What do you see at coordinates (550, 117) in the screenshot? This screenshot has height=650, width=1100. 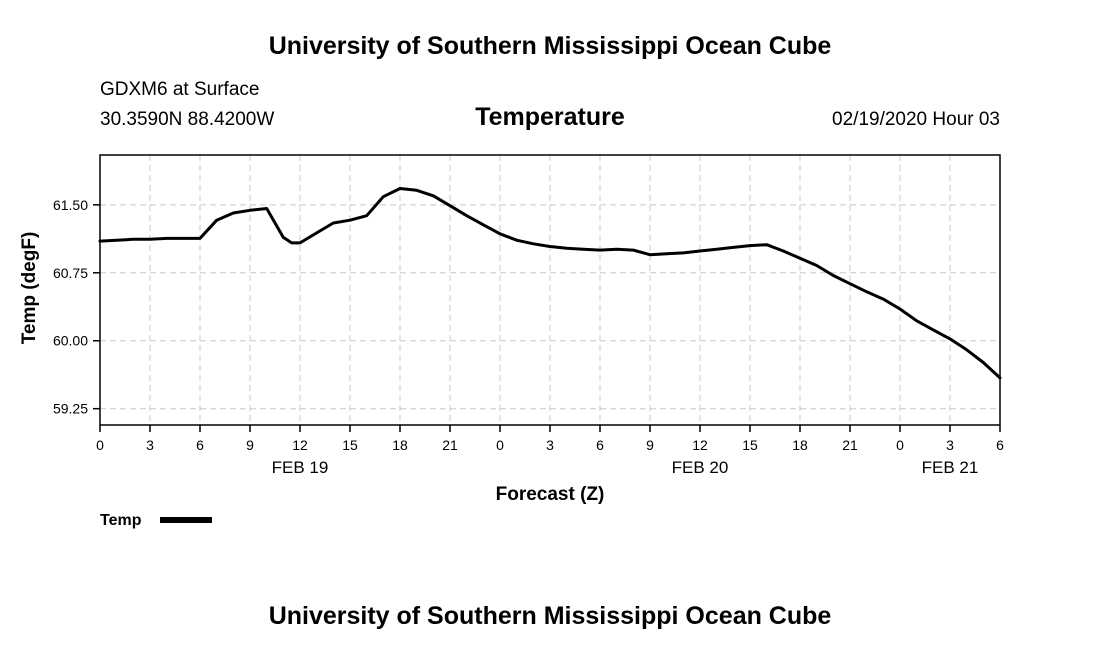 I see `chart-title: Temperature` at bounding box center [550, 117].